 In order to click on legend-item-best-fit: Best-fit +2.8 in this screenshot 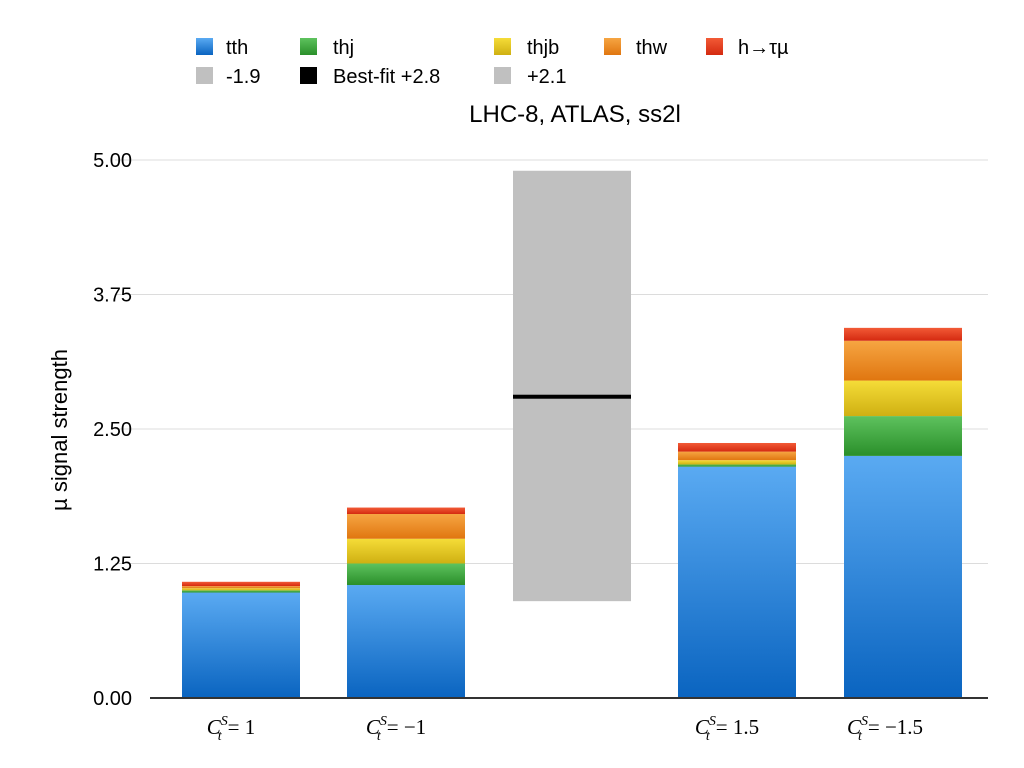, I will do `click(370, 77)`.